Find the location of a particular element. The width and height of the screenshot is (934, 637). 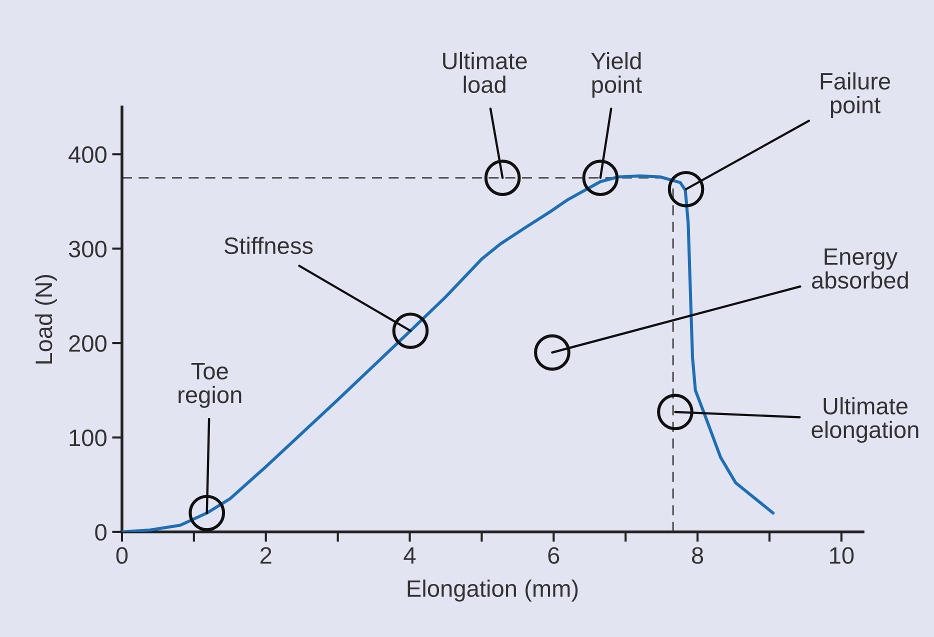

annotation: Toe region is located at coordinates (210, 385).